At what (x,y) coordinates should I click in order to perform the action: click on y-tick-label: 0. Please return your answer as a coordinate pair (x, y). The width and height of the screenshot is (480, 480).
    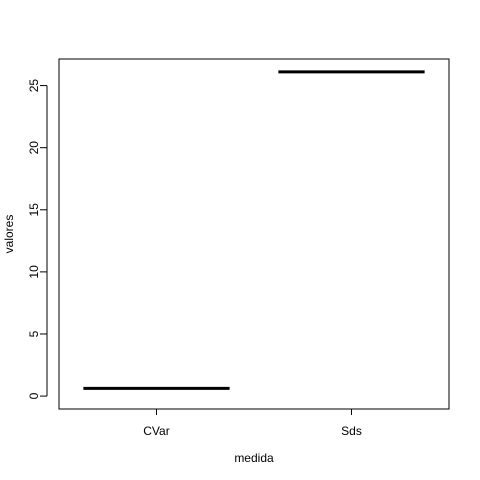
    Looking at the image, I should click on (34, 395).